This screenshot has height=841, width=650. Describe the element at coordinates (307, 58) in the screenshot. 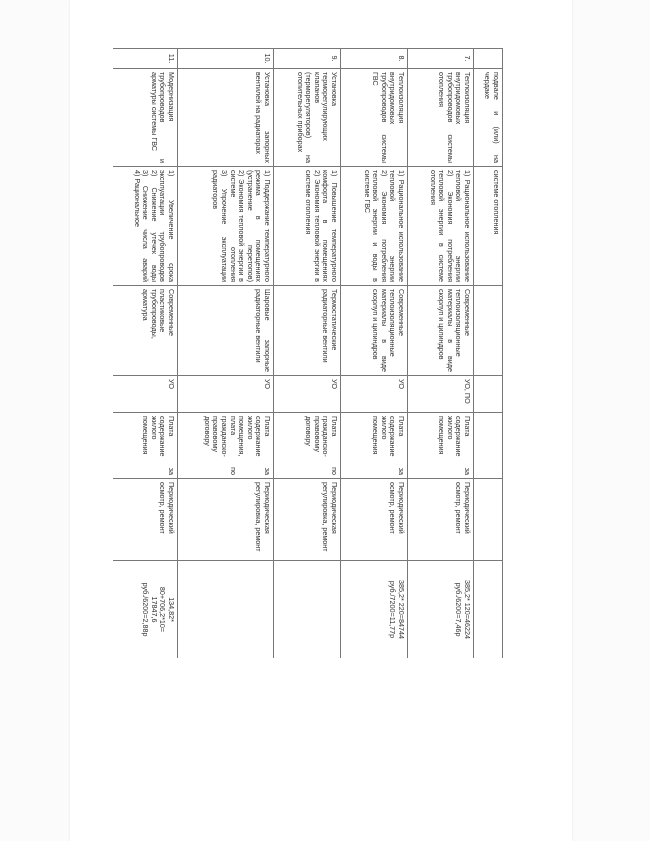

I see `cell-num: 9.` at that location.